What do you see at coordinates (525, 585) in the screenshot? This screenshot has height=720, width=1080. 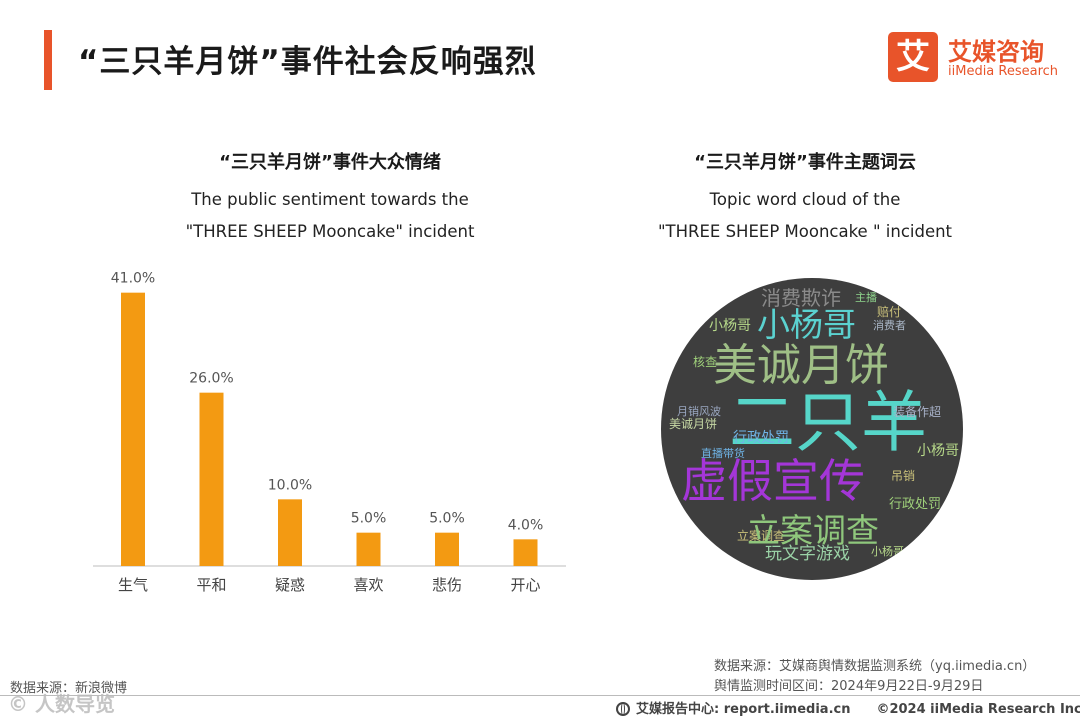 I see `category-tick-label: 开心` at bounding box center [525, 585].